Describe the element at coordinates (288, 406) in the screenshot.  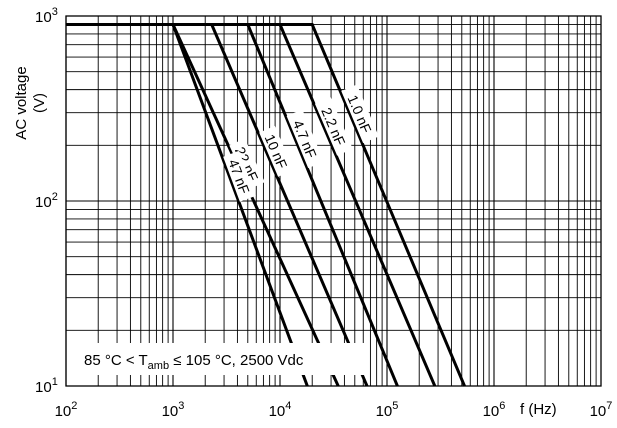
I see `x-tick-exponent: 4` at that location.